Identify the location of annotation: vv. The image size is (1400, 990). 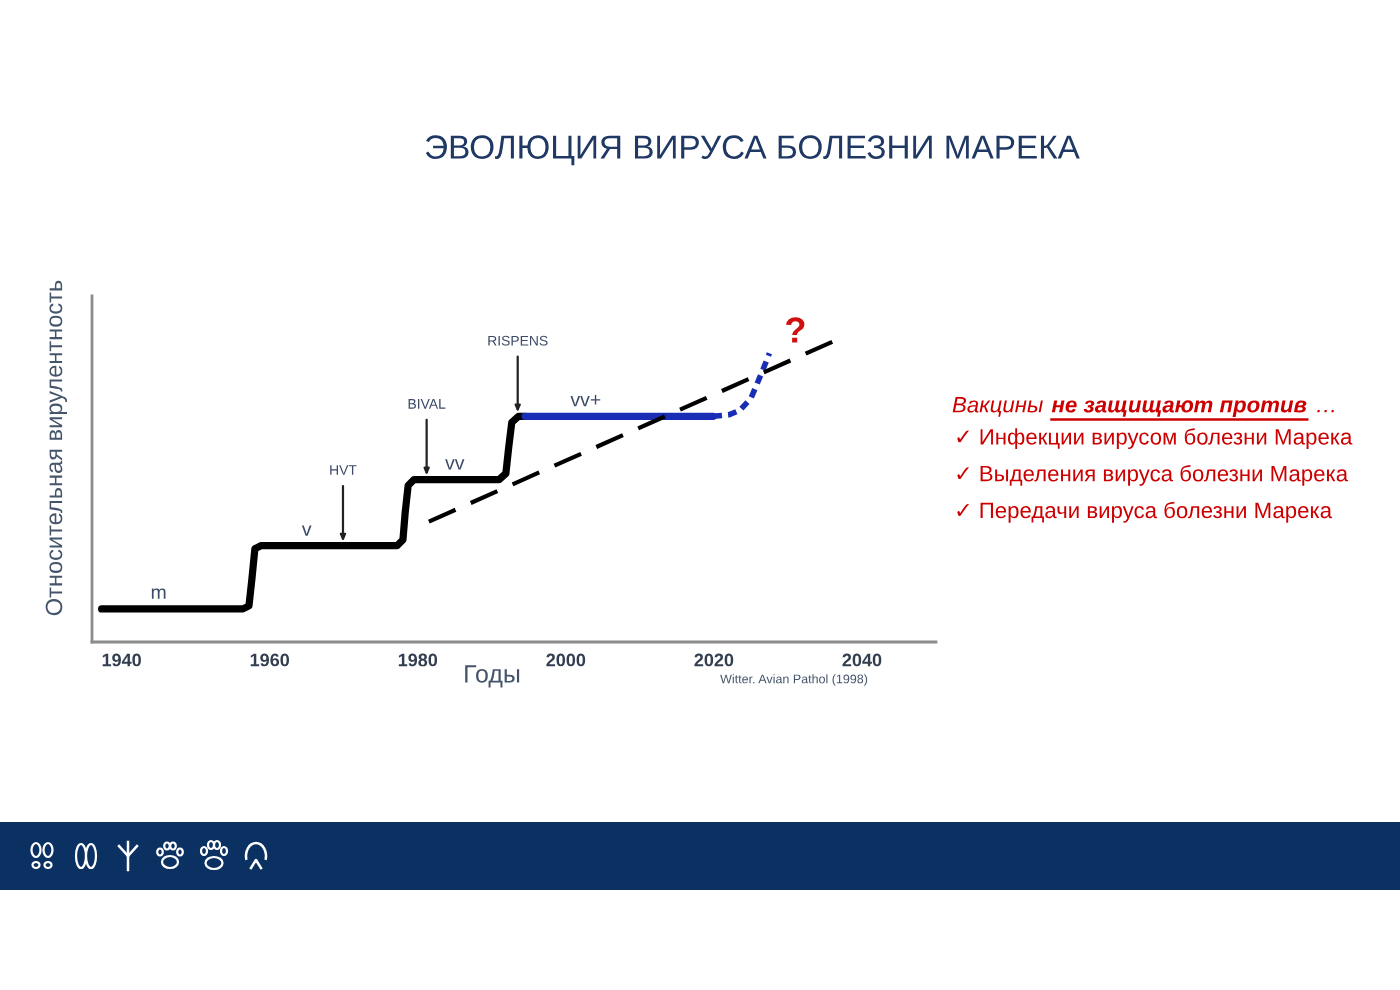
(455, 464).